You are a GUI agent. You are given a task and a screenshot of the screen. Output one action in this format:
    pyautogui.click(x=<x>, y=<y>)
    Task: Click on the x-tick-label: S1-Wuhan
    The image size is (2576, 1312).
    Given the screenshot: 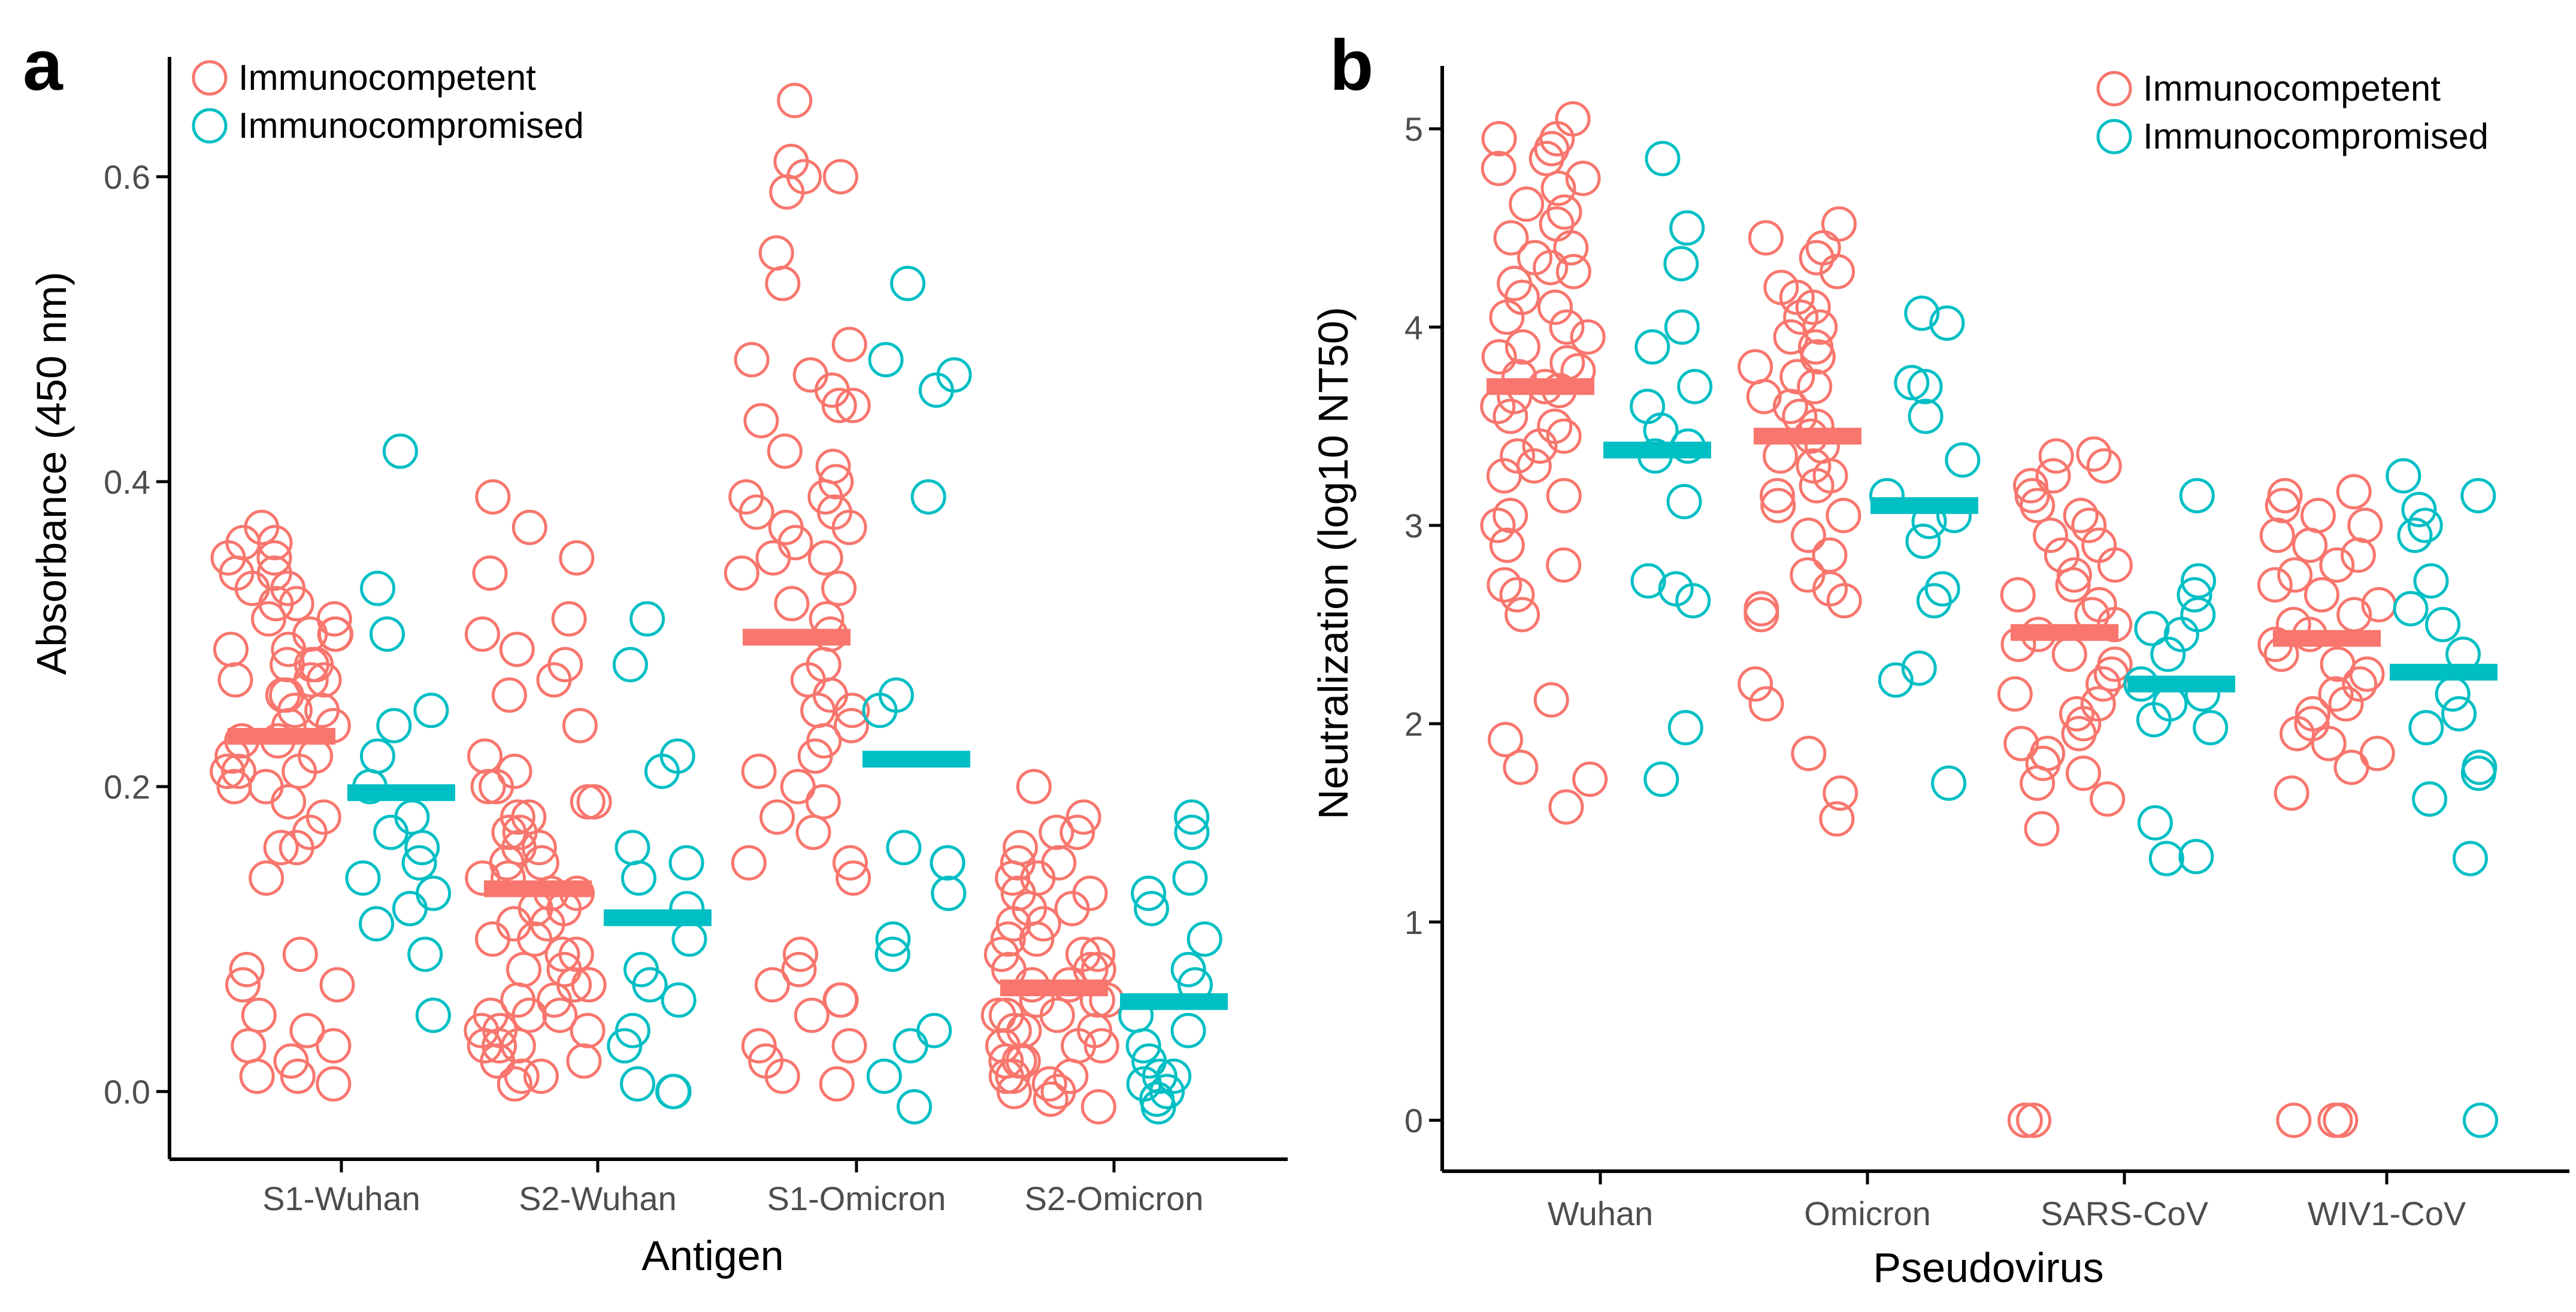 What is the action you would take?
    pyautogui.click(x=341, y=1198)
    